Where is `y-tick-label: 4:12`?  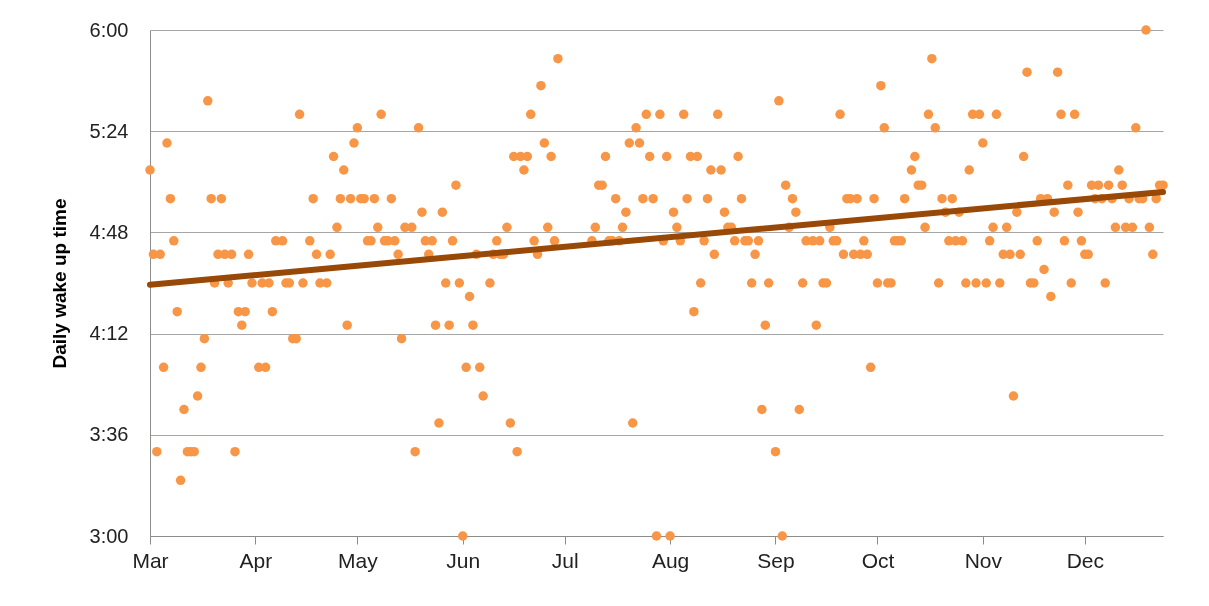 y-tick-label: 4:12 is located at coordinates (109, 333).